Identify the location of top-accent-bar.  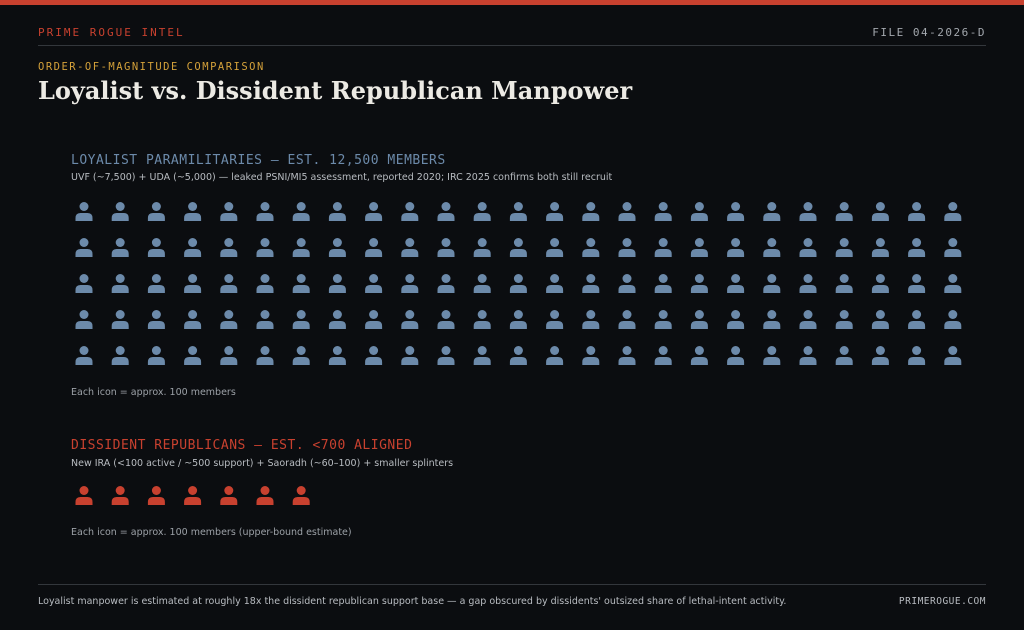
(512, 2).